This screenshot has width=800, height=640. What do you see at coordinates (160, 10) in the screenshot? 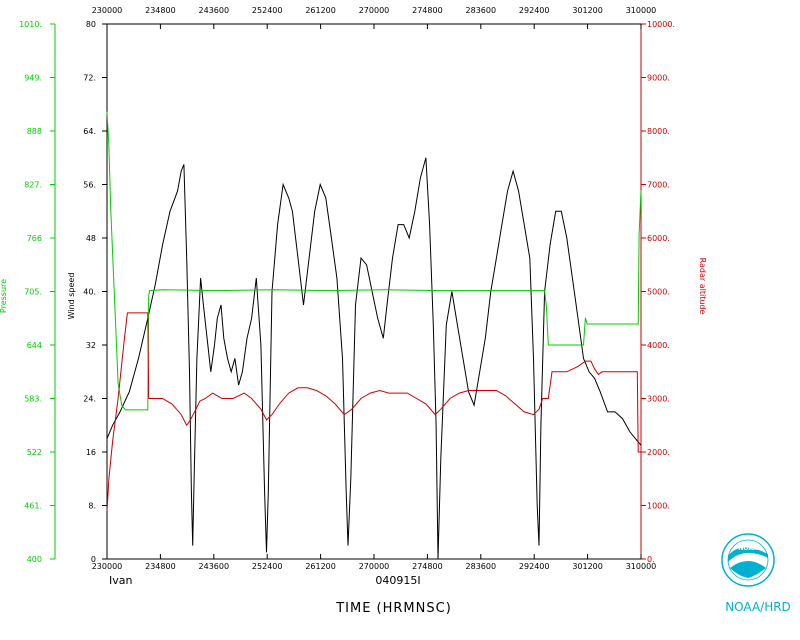
I see `x-tick-label-top: 234800` at bounding box center [160, 10].